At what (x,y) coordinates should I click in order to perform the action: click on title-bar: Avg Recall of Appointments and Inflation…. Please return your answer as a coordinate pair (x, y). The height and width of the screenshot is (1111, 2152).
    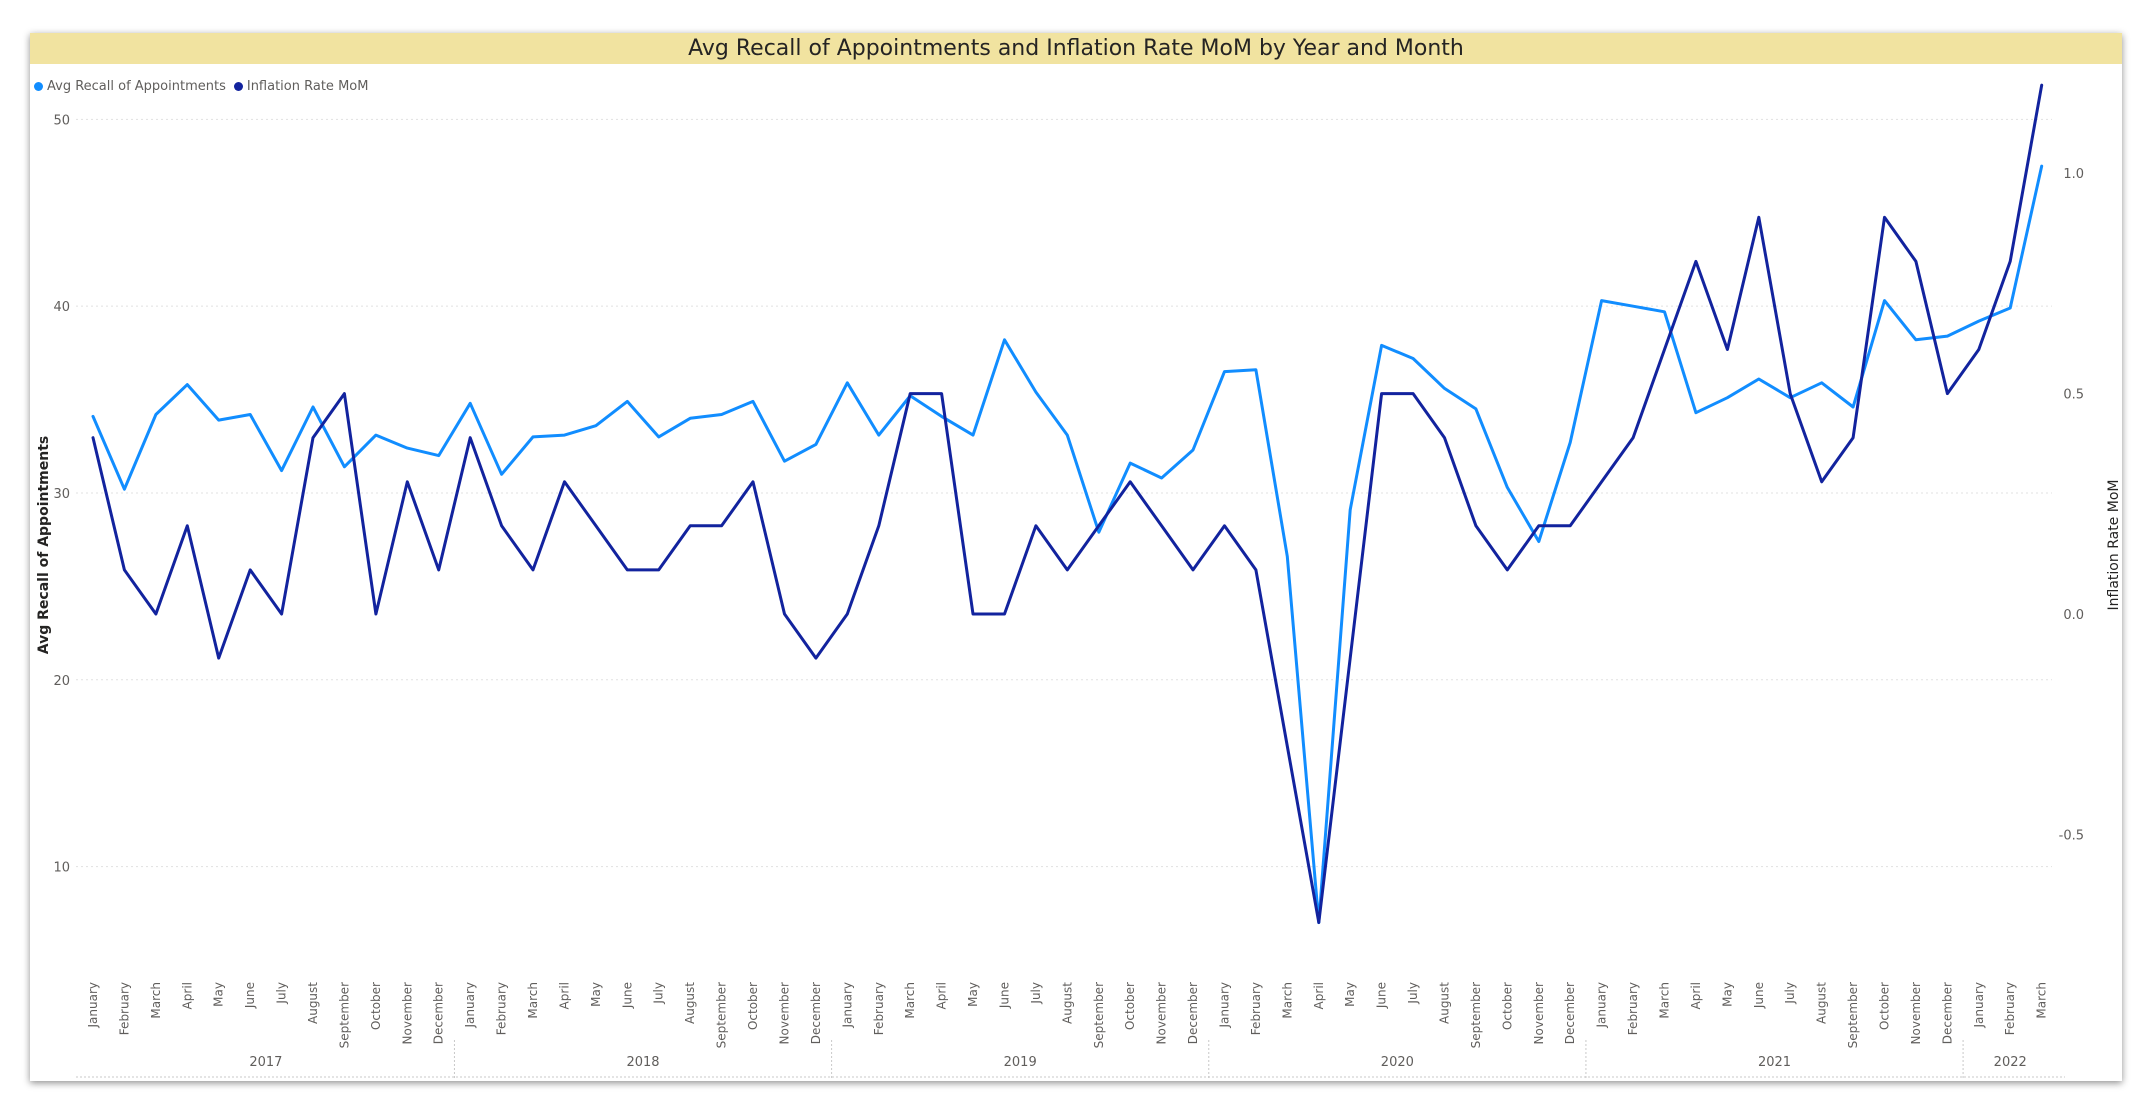
    Looking at the image, I should click on (1076, 48).